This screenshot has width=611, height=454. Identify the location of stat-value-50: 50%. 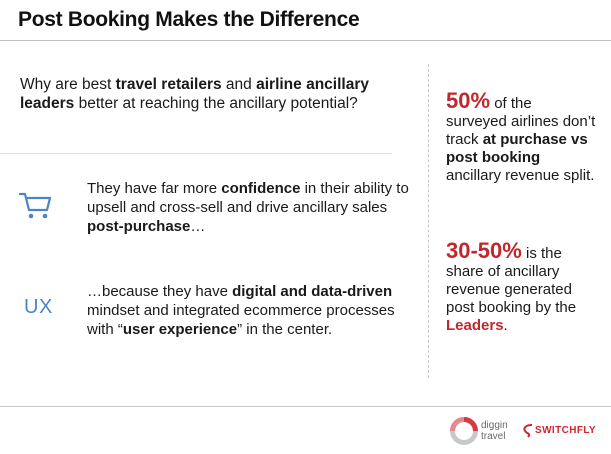
(468, 100).